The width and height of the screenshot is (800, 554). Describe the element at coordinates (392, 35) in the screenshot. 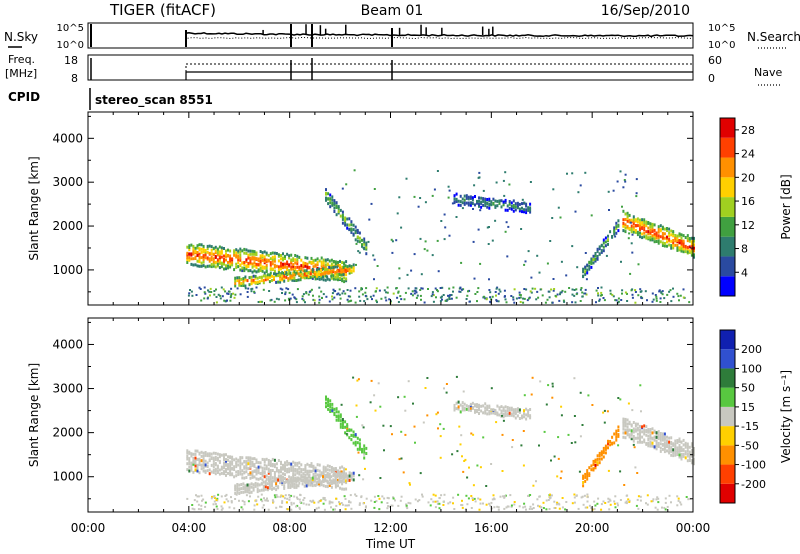

I see `nsky-trace-group` at that location.